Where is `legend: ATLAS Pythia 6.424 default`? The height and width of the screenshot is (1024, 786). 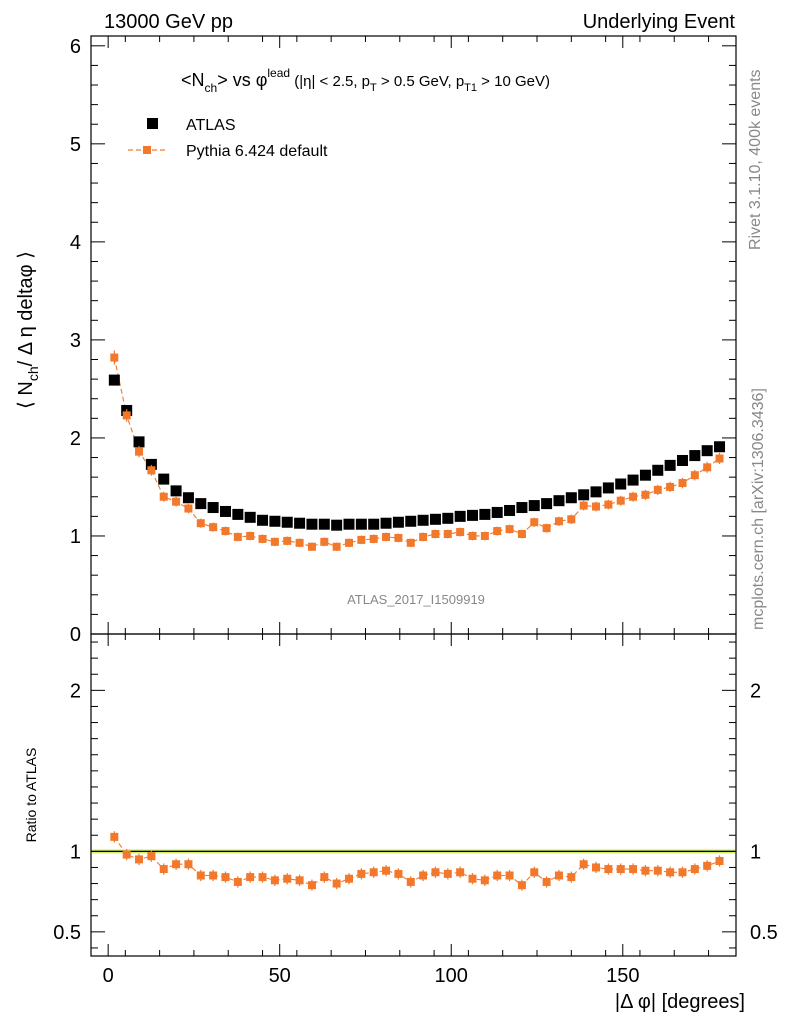
legend: ATLAS Pythia 6.424 default is located at coordinates (228, 138).